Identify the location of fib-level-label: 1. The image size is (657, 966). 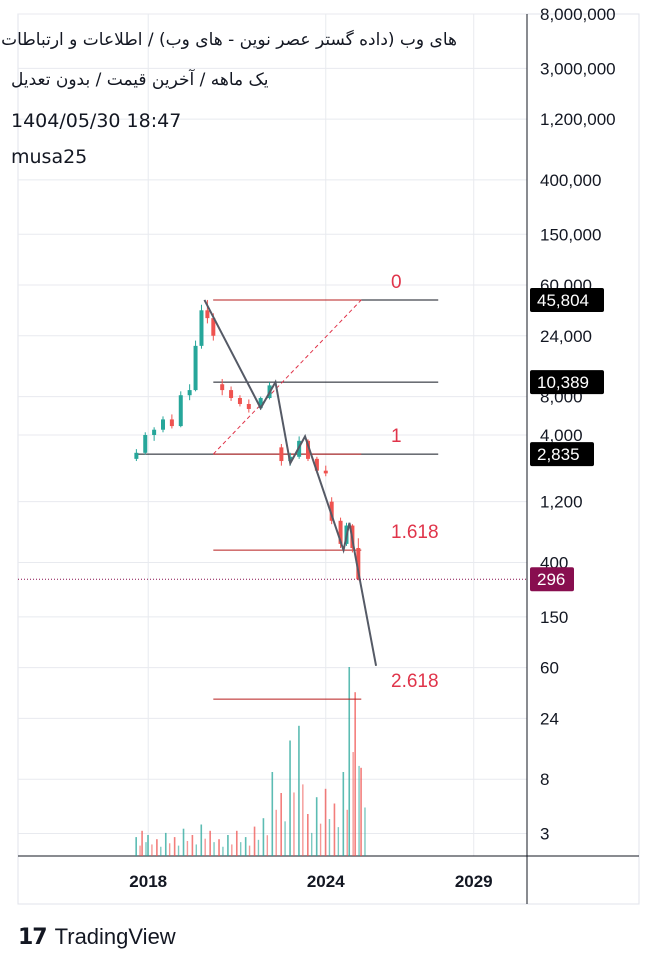
(396, 436).